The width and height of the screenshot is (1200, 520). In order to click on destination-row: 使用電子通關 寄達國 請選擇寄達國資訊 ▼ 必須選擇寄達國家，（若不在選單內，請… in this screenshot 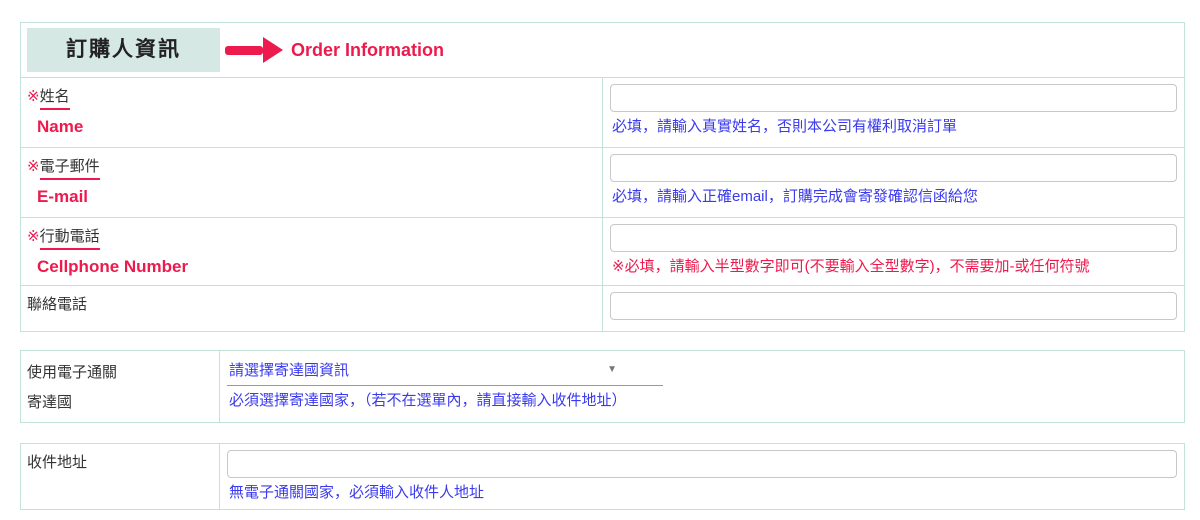, I will do `click(602, 386)`.